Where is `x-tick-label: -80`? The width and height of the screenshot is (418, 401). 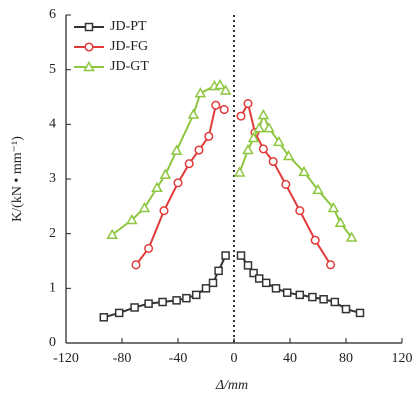 x-tick-label: -80 is located at coordinates (122, 358).